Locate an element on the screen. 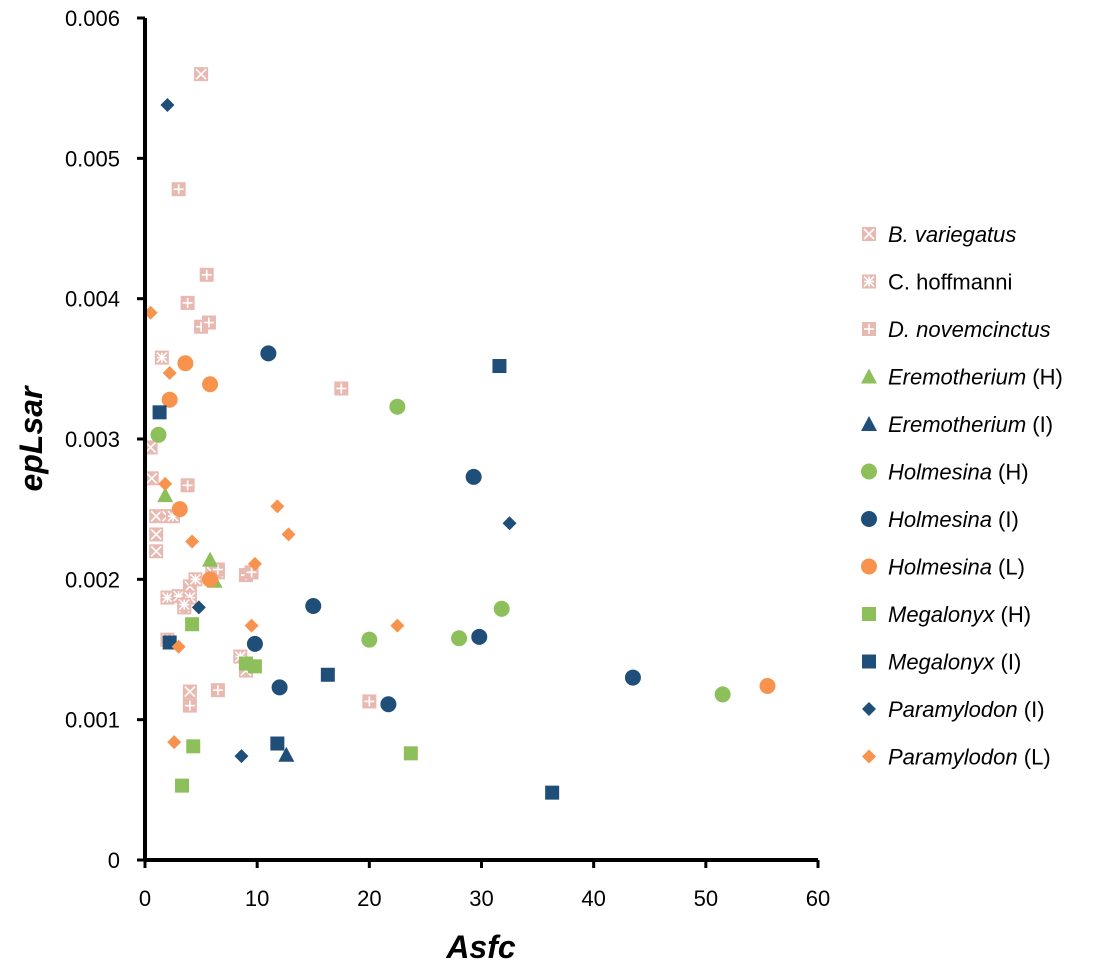 This screenshot has height=970, width=1112. legend-item: B. variegatus is located at coordinates (939, 234).